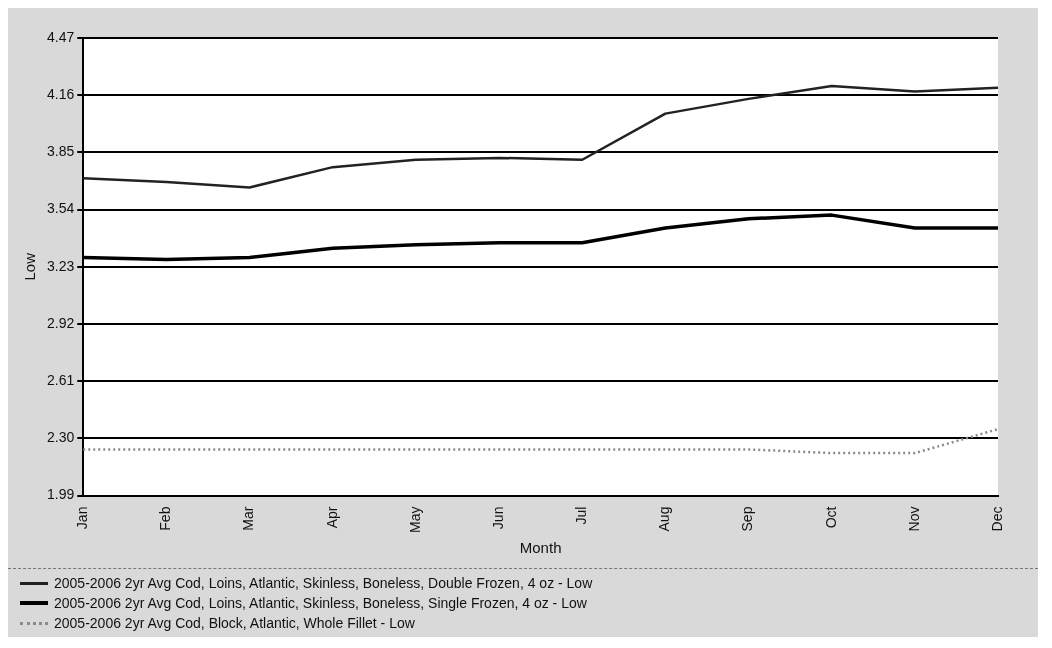 The image size is (1052, 648). What do you see at coordinates (830, 517) in the screenshot?
I see `x-tick-label: Oct` at bounding box center [830, 517].